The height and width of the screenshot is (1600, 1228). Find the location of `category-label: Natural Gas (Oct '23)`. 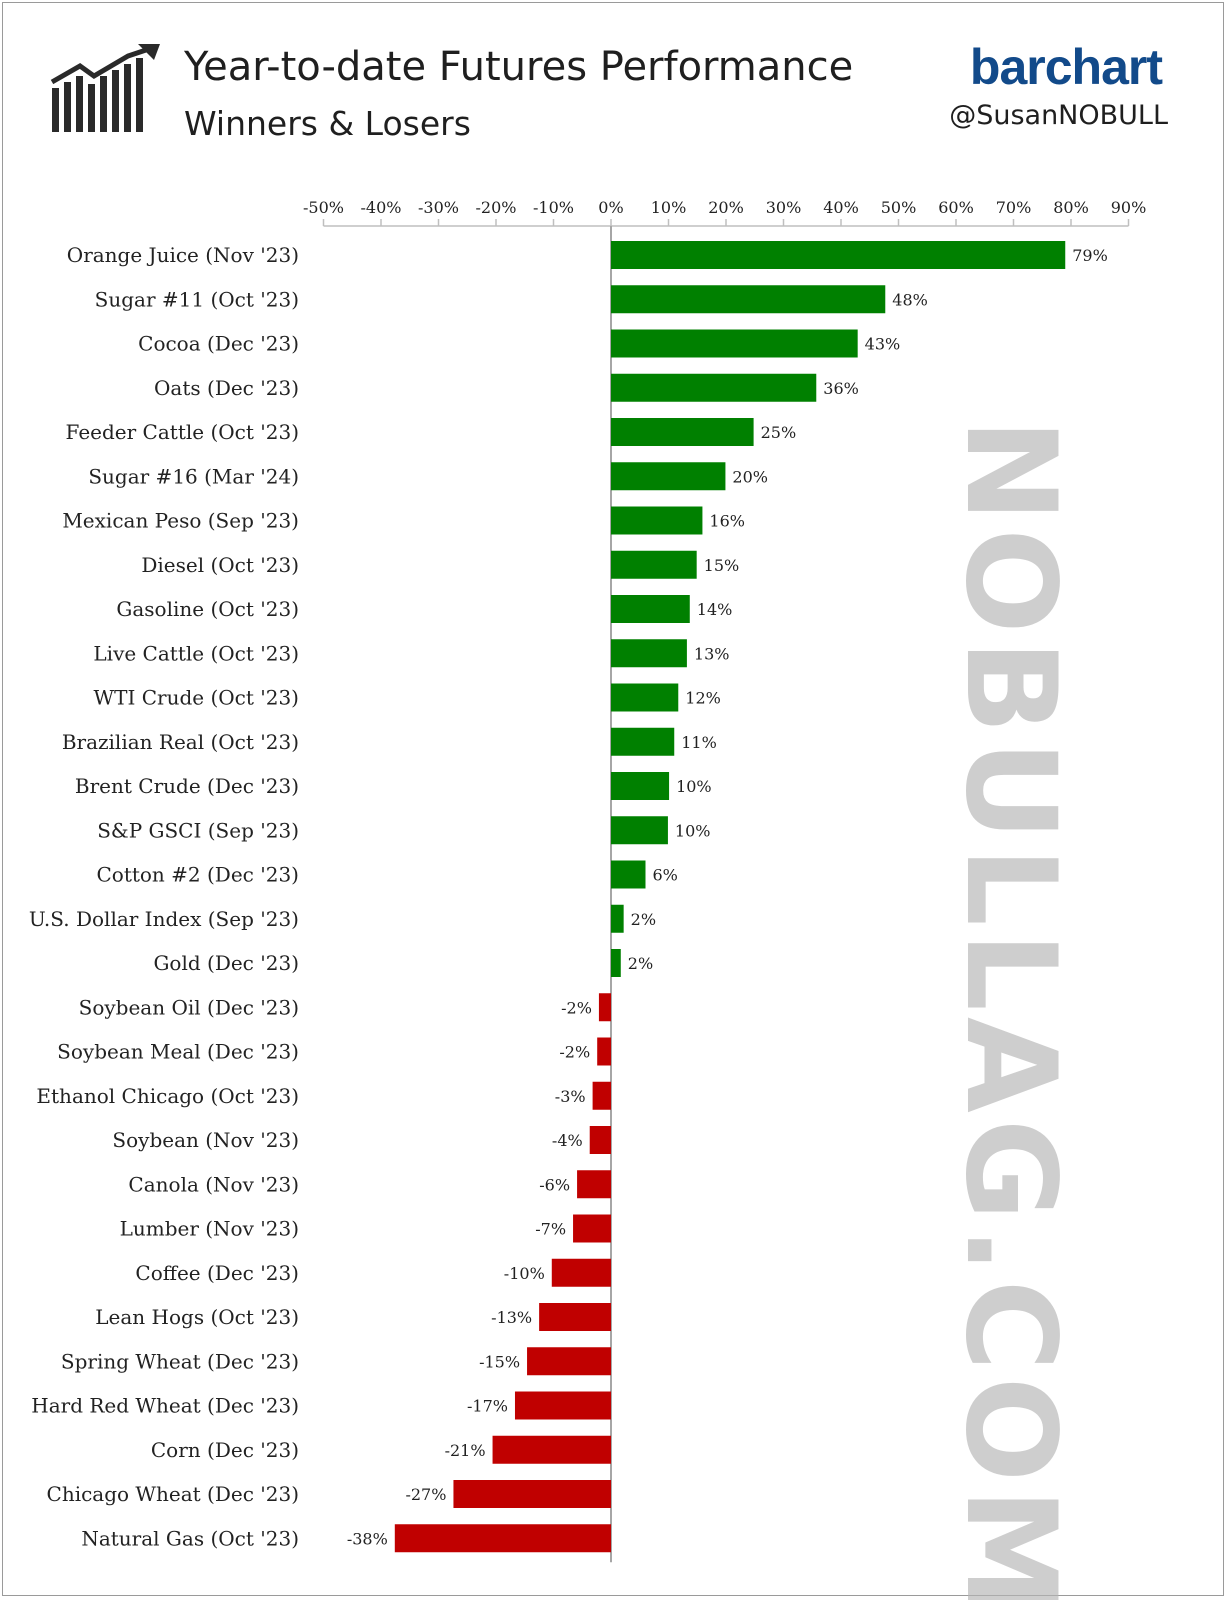

category-label: Natural Gas (Oct '23) is located at coordinates (190, 1538).